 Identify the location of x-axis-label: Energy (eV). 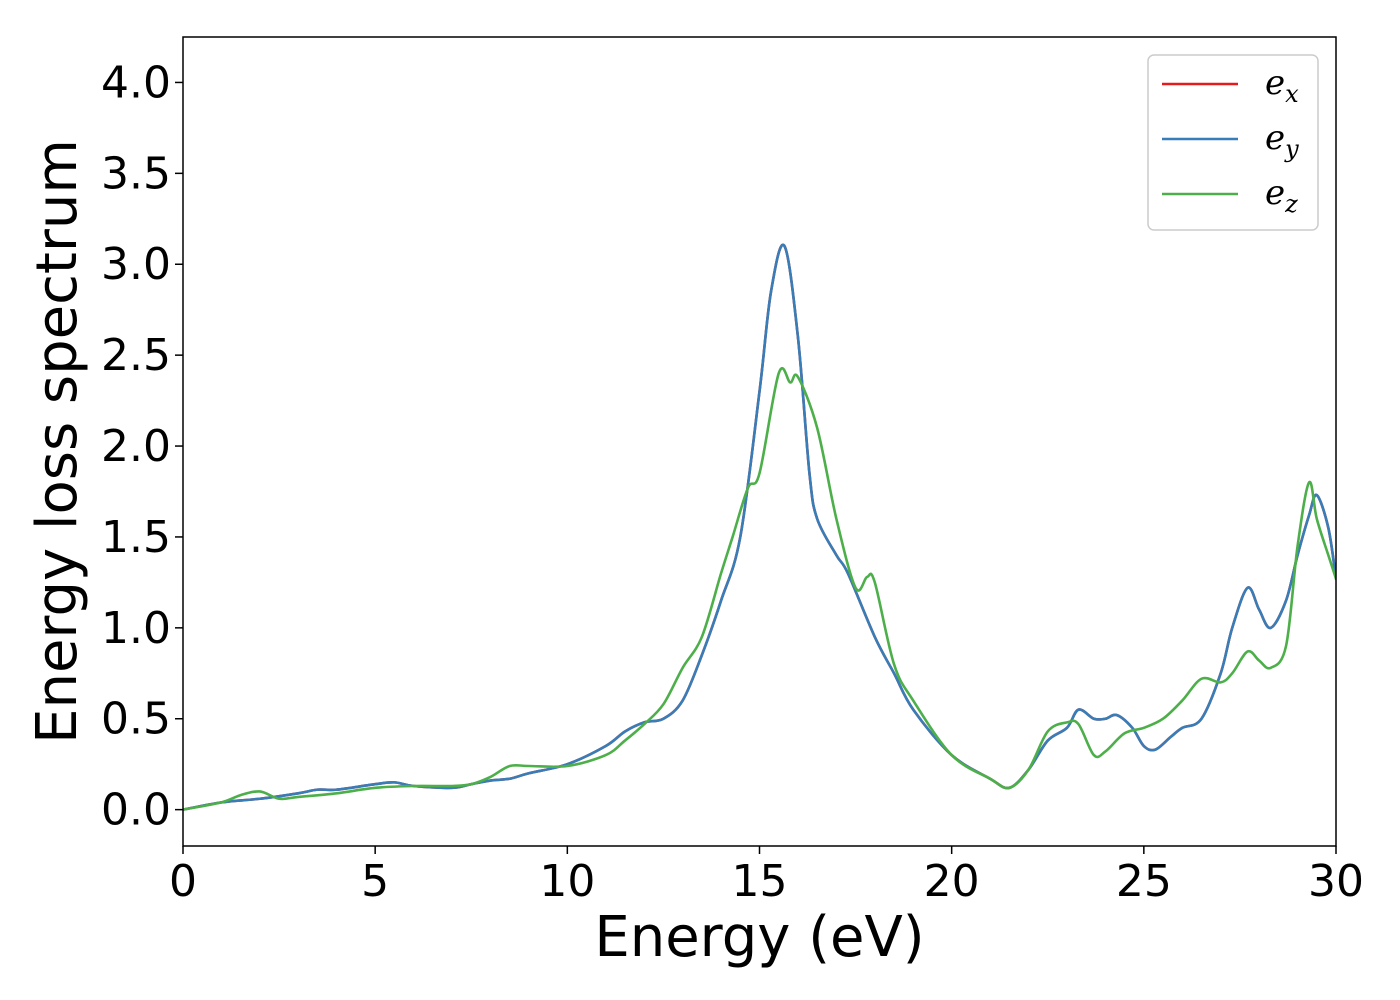
(759, 937).